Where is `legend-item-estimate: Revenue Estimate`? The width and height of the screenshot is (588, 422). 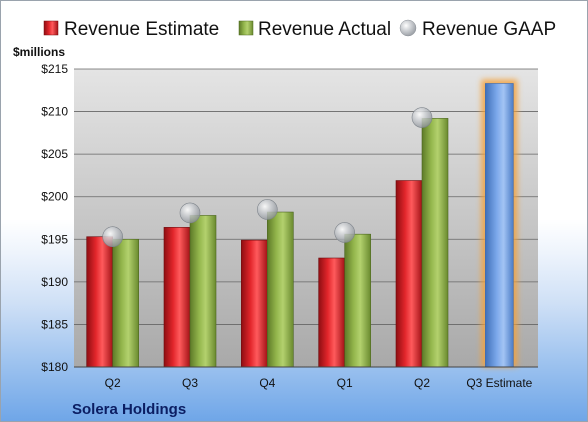 legend-item-estimate: Revenue Estimate is located at coordinates (131, 29).